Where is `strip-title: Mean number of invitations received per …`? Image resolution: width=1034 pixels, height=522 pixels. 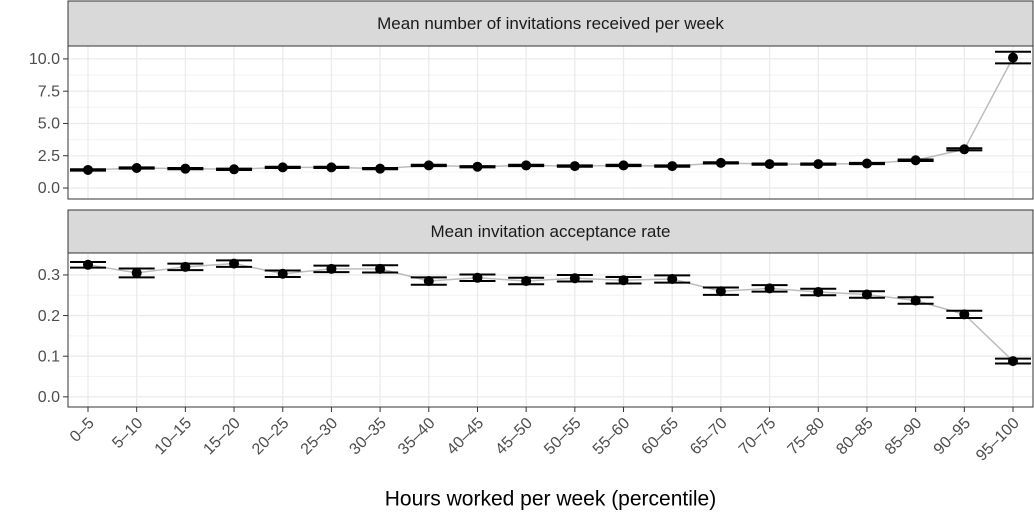
strip-title: Mean number of invitations received per … is located at coordinates (550, 23).